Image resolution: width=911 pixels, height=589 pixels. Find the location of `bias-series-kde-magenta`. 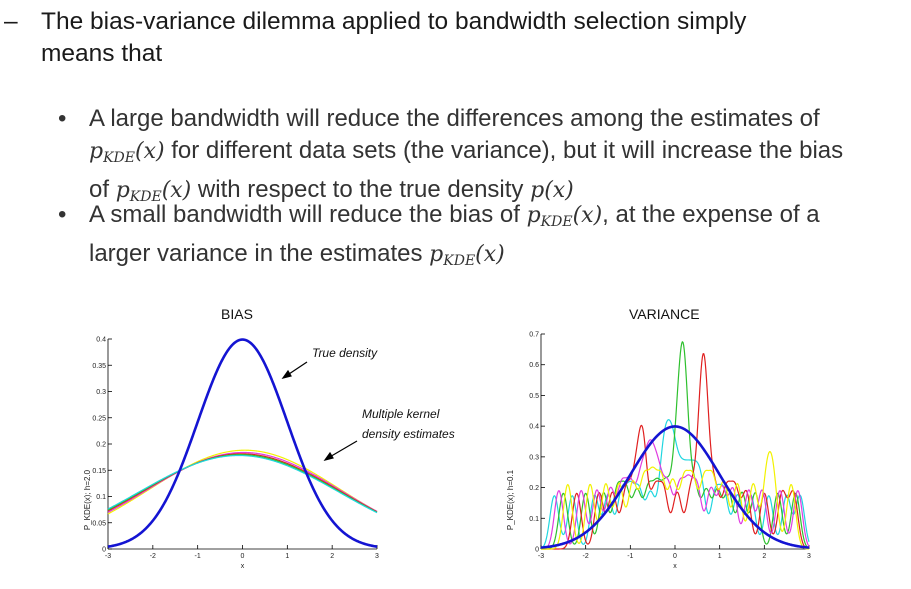

bias-series-kde-magenta is located at coordinates (242, 482).